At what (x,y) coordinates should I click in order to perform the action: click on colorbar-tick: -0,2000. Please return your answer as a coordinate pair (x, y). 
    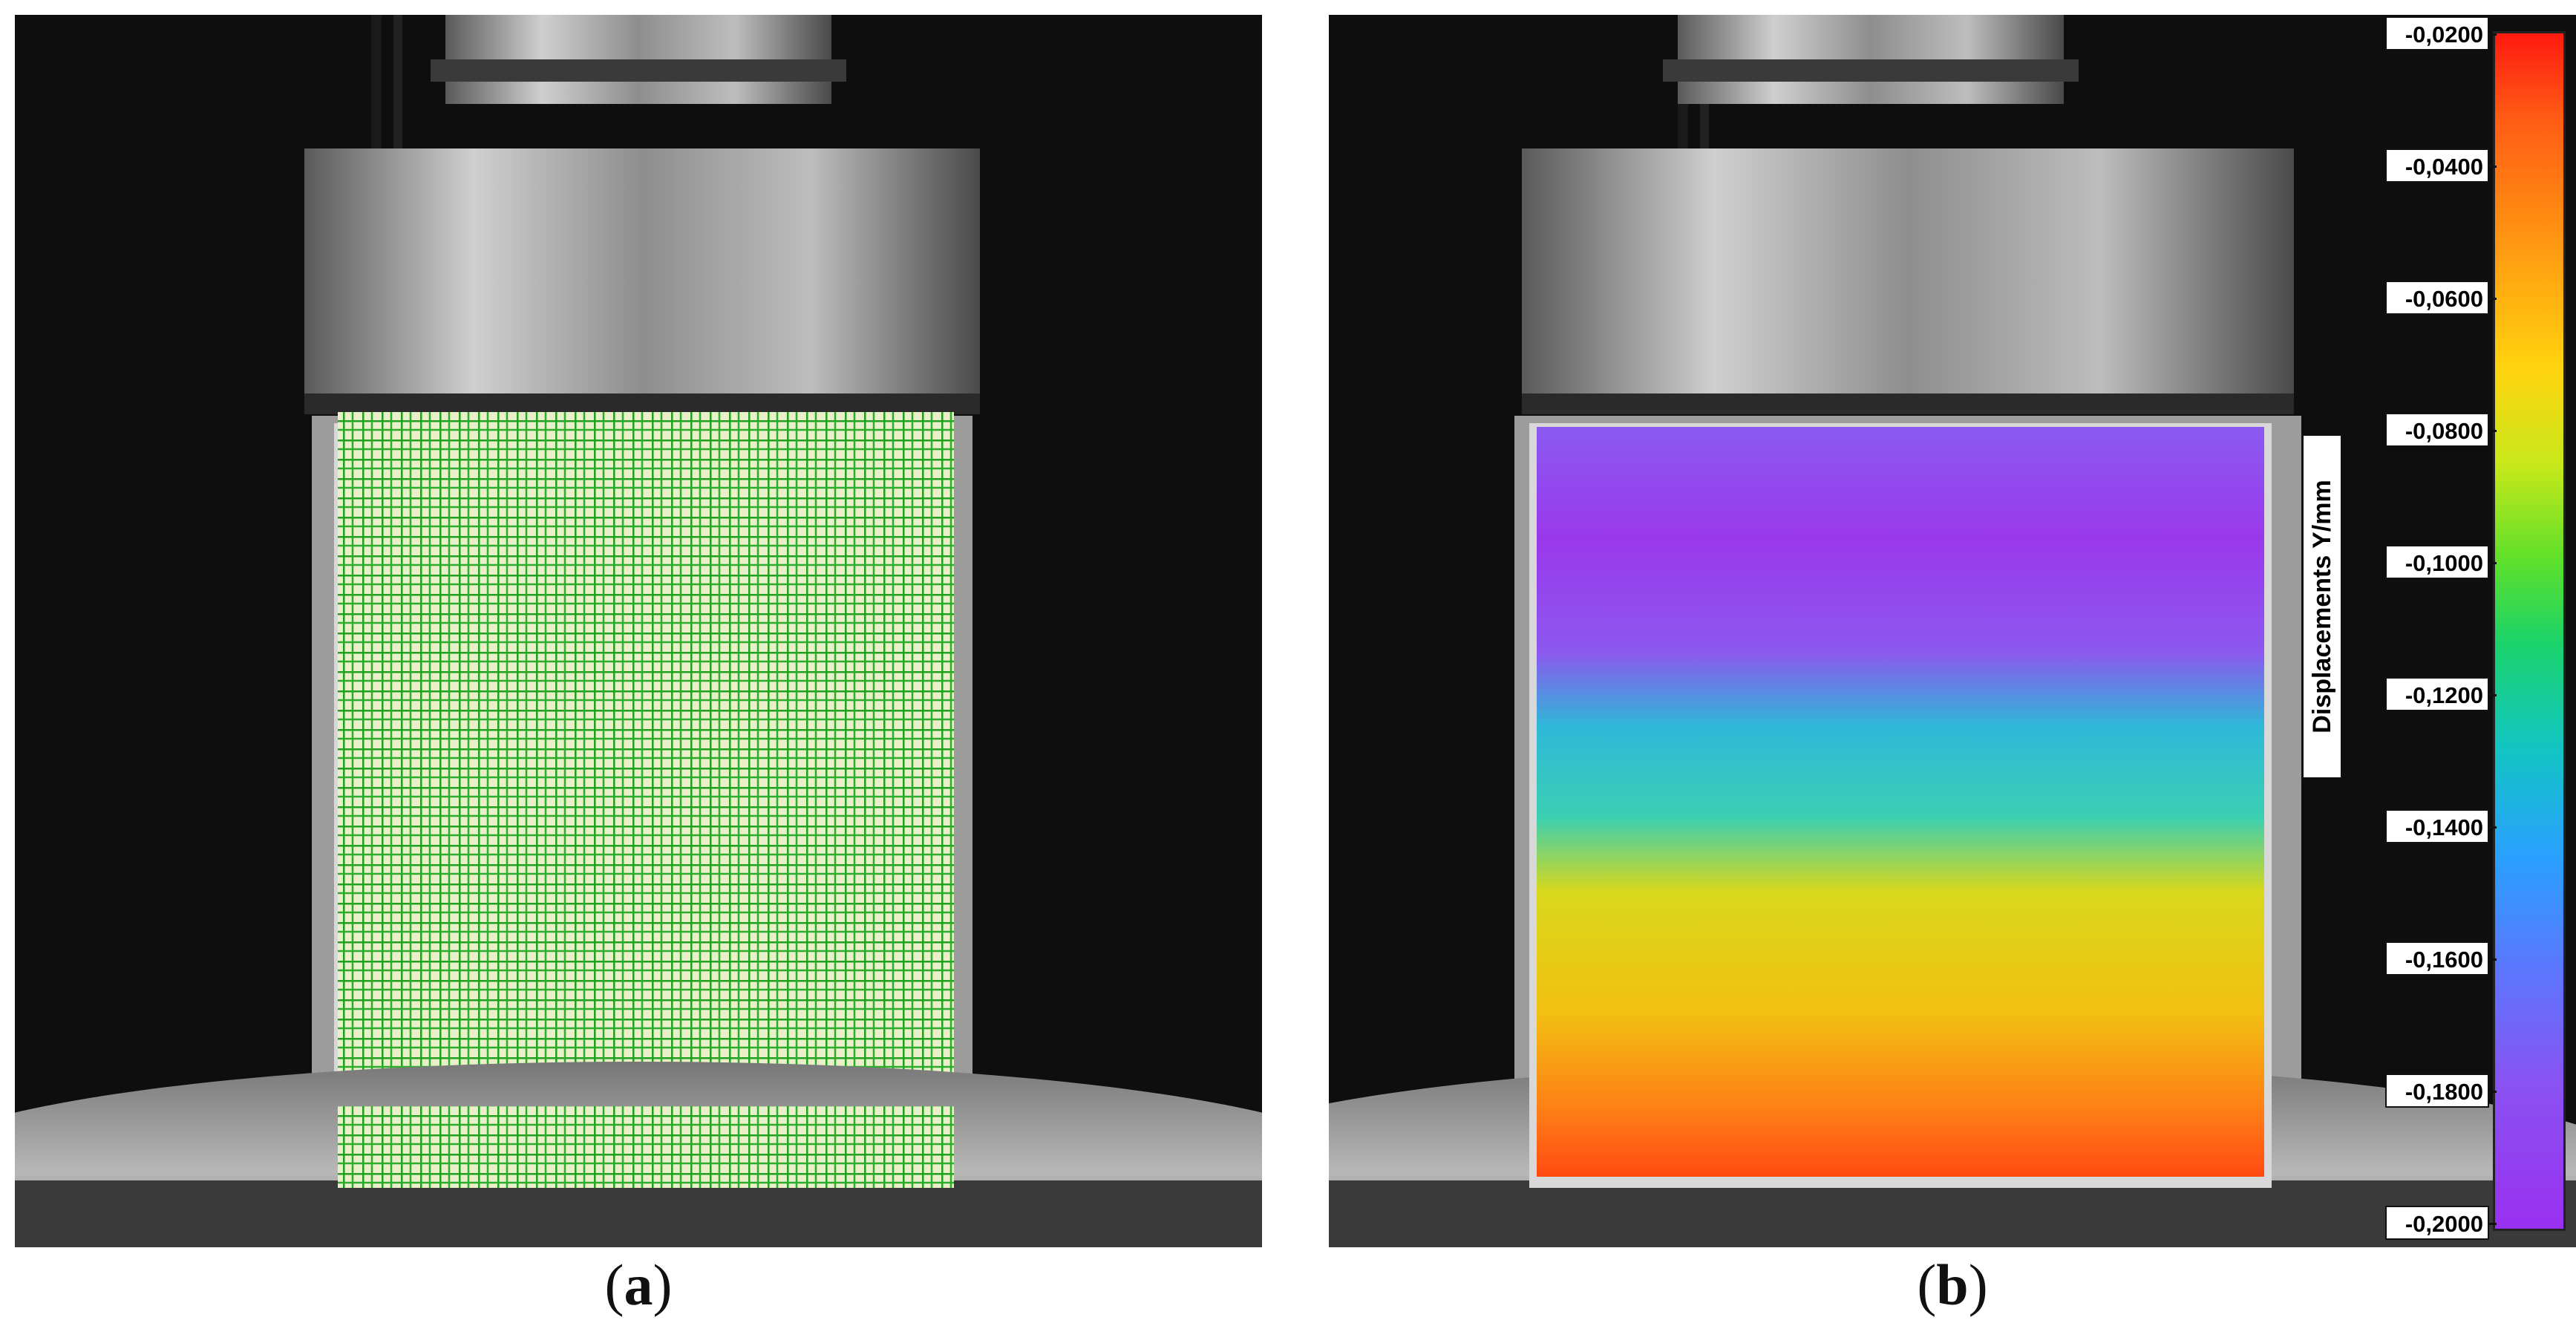
    Looking at the image, I should click on (2441, 1223).